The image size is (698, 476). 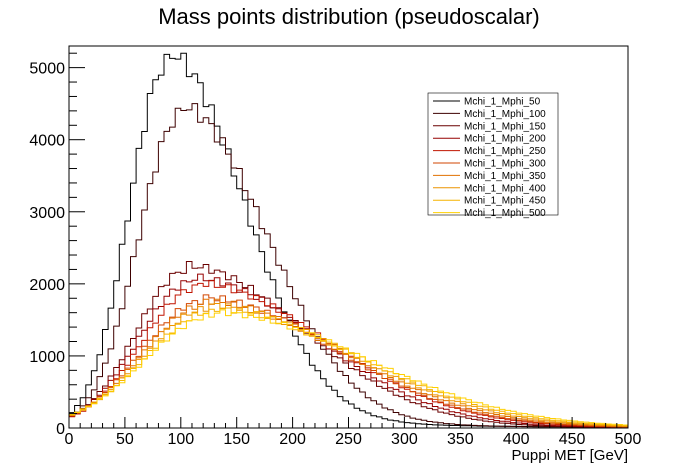 I want to click on legend-entry-label: Mchi_1_Mphi_300, so click(x=505, y=164).